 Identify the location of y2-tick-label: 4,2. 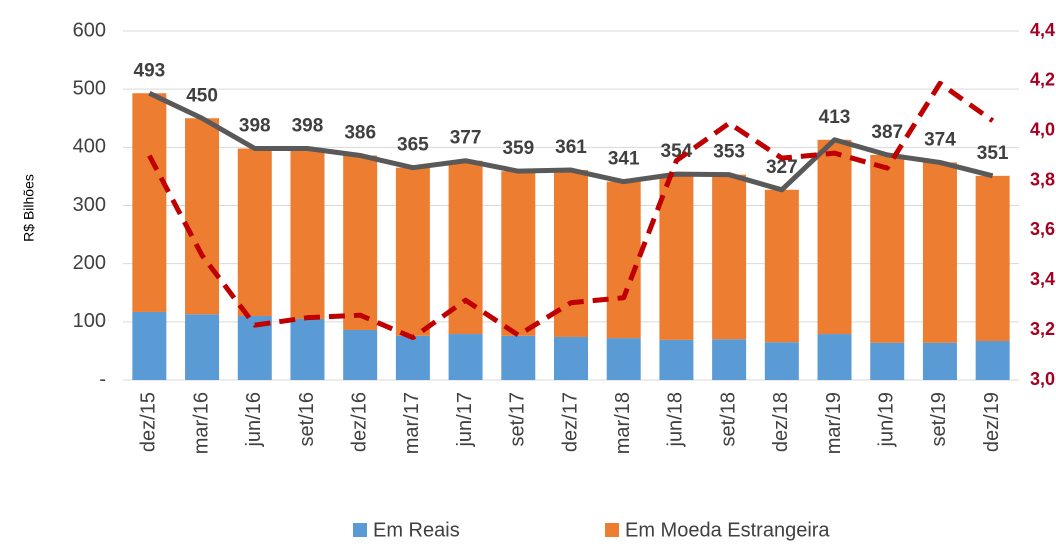
(1042, 80).